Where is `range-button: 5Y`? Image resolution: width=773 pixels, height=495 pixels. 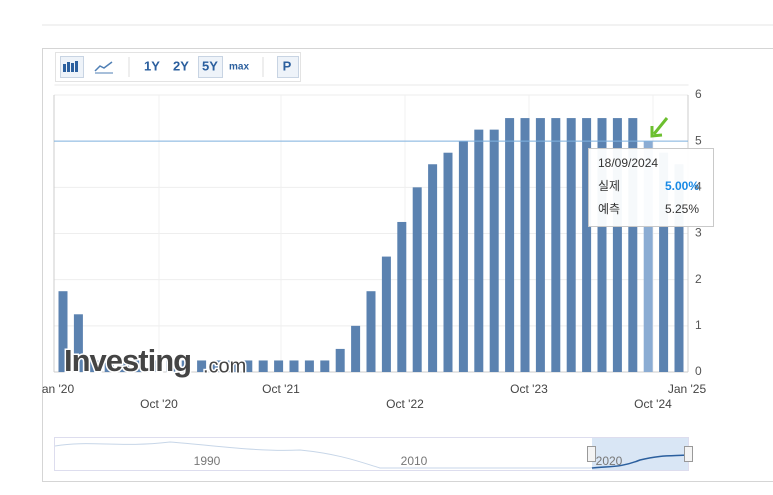
range-button: 5Y is located at coordinates (210, 65).